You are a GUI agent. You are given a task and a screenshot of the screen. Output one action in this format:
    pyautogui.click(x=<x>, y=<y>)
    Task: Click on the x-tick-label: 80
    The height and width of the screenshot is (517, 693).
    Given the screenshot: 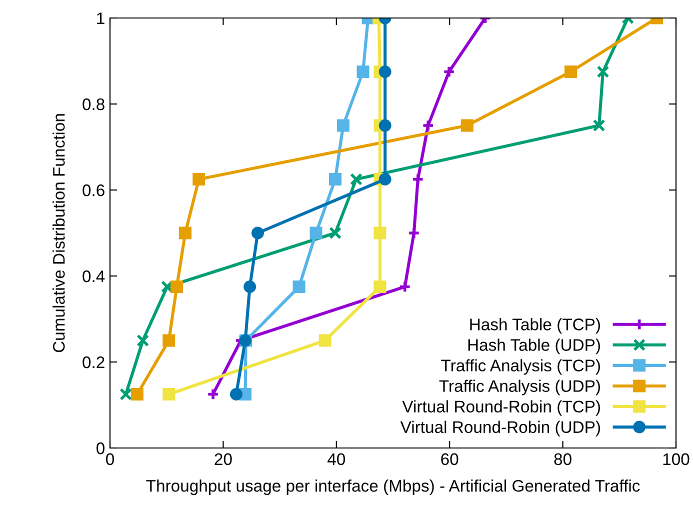 What is the action you would take?
    pyautogui.click(x=563, y=459)
    